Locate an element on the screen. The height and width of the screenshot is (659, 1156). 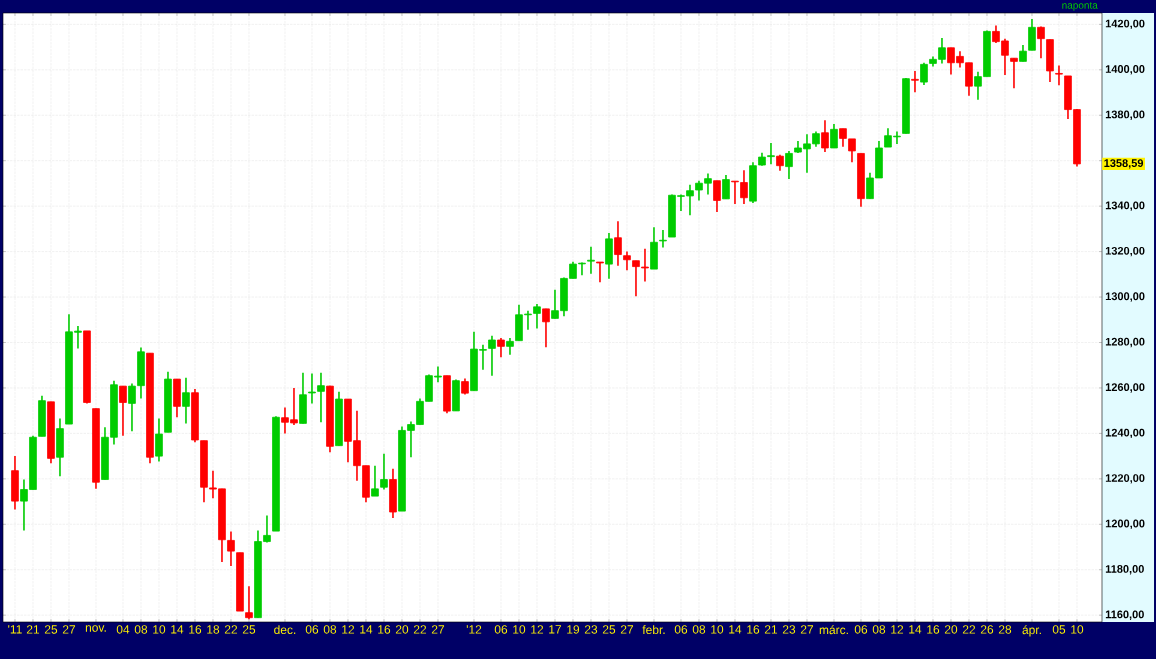
x-tick-label: dec. is located at coordinates (285, 630).